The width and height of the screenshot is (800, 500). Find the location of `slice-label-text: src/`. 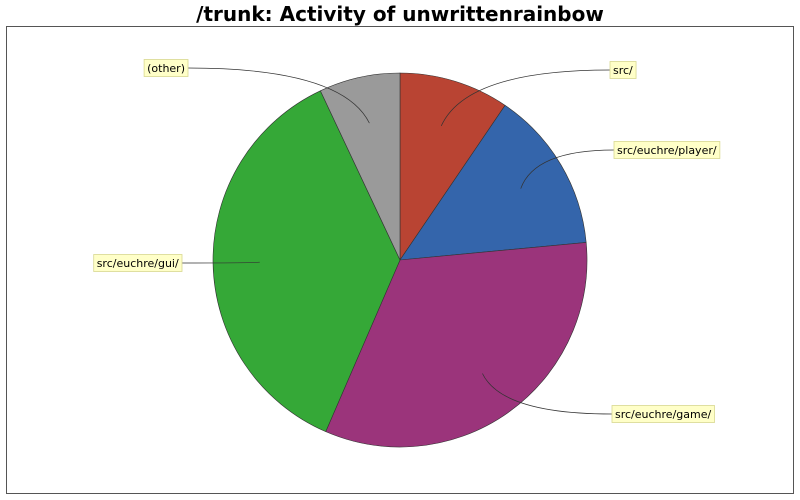

slice-label-text: src/ is located at coordinates (623, 70).